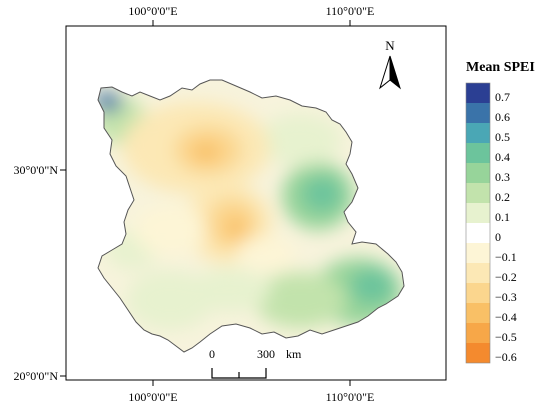  What do you see at coordinates (498, 237) in the screenshot?
I see `legend-label: 0` at bounding box center [498, 237].